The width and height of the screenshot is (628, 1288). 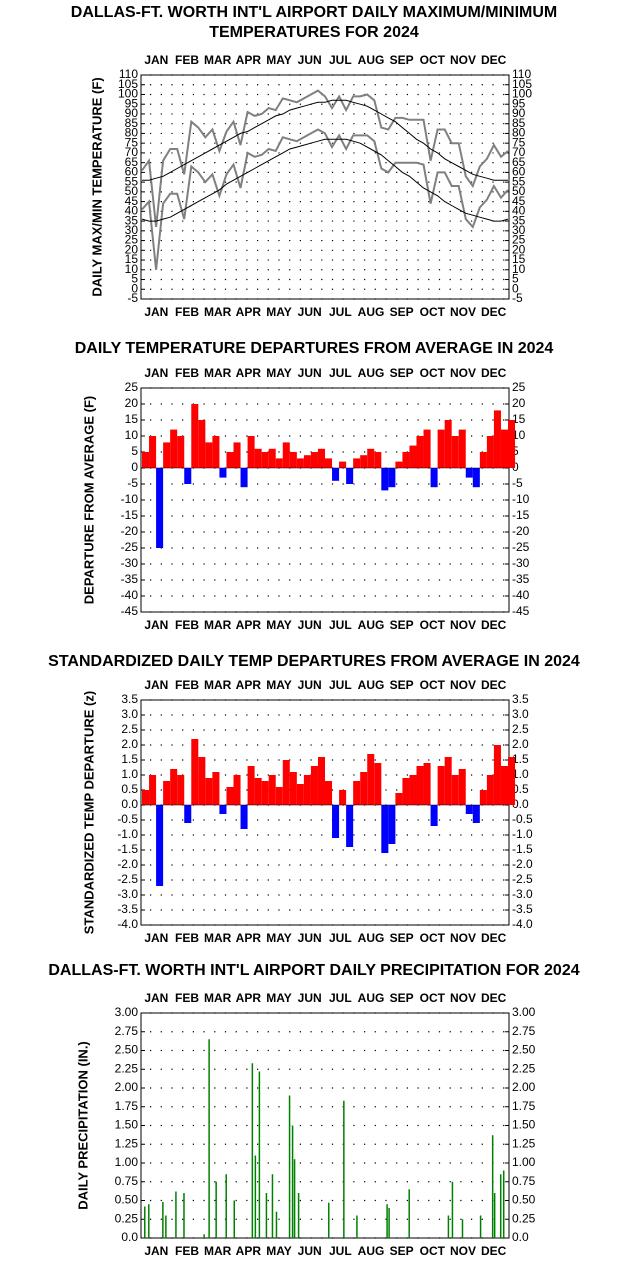 What do you see at coordinates (128, 94) in the screenshot?
I see `y-tick-label: 100` at bounding box center [128, 94].